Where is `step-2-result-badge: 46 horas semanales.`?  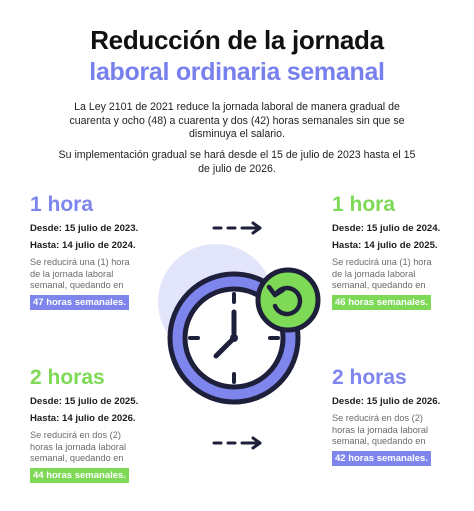 step-2-result-badge: 46 horas semanales. is located at coordinates (381, 302).